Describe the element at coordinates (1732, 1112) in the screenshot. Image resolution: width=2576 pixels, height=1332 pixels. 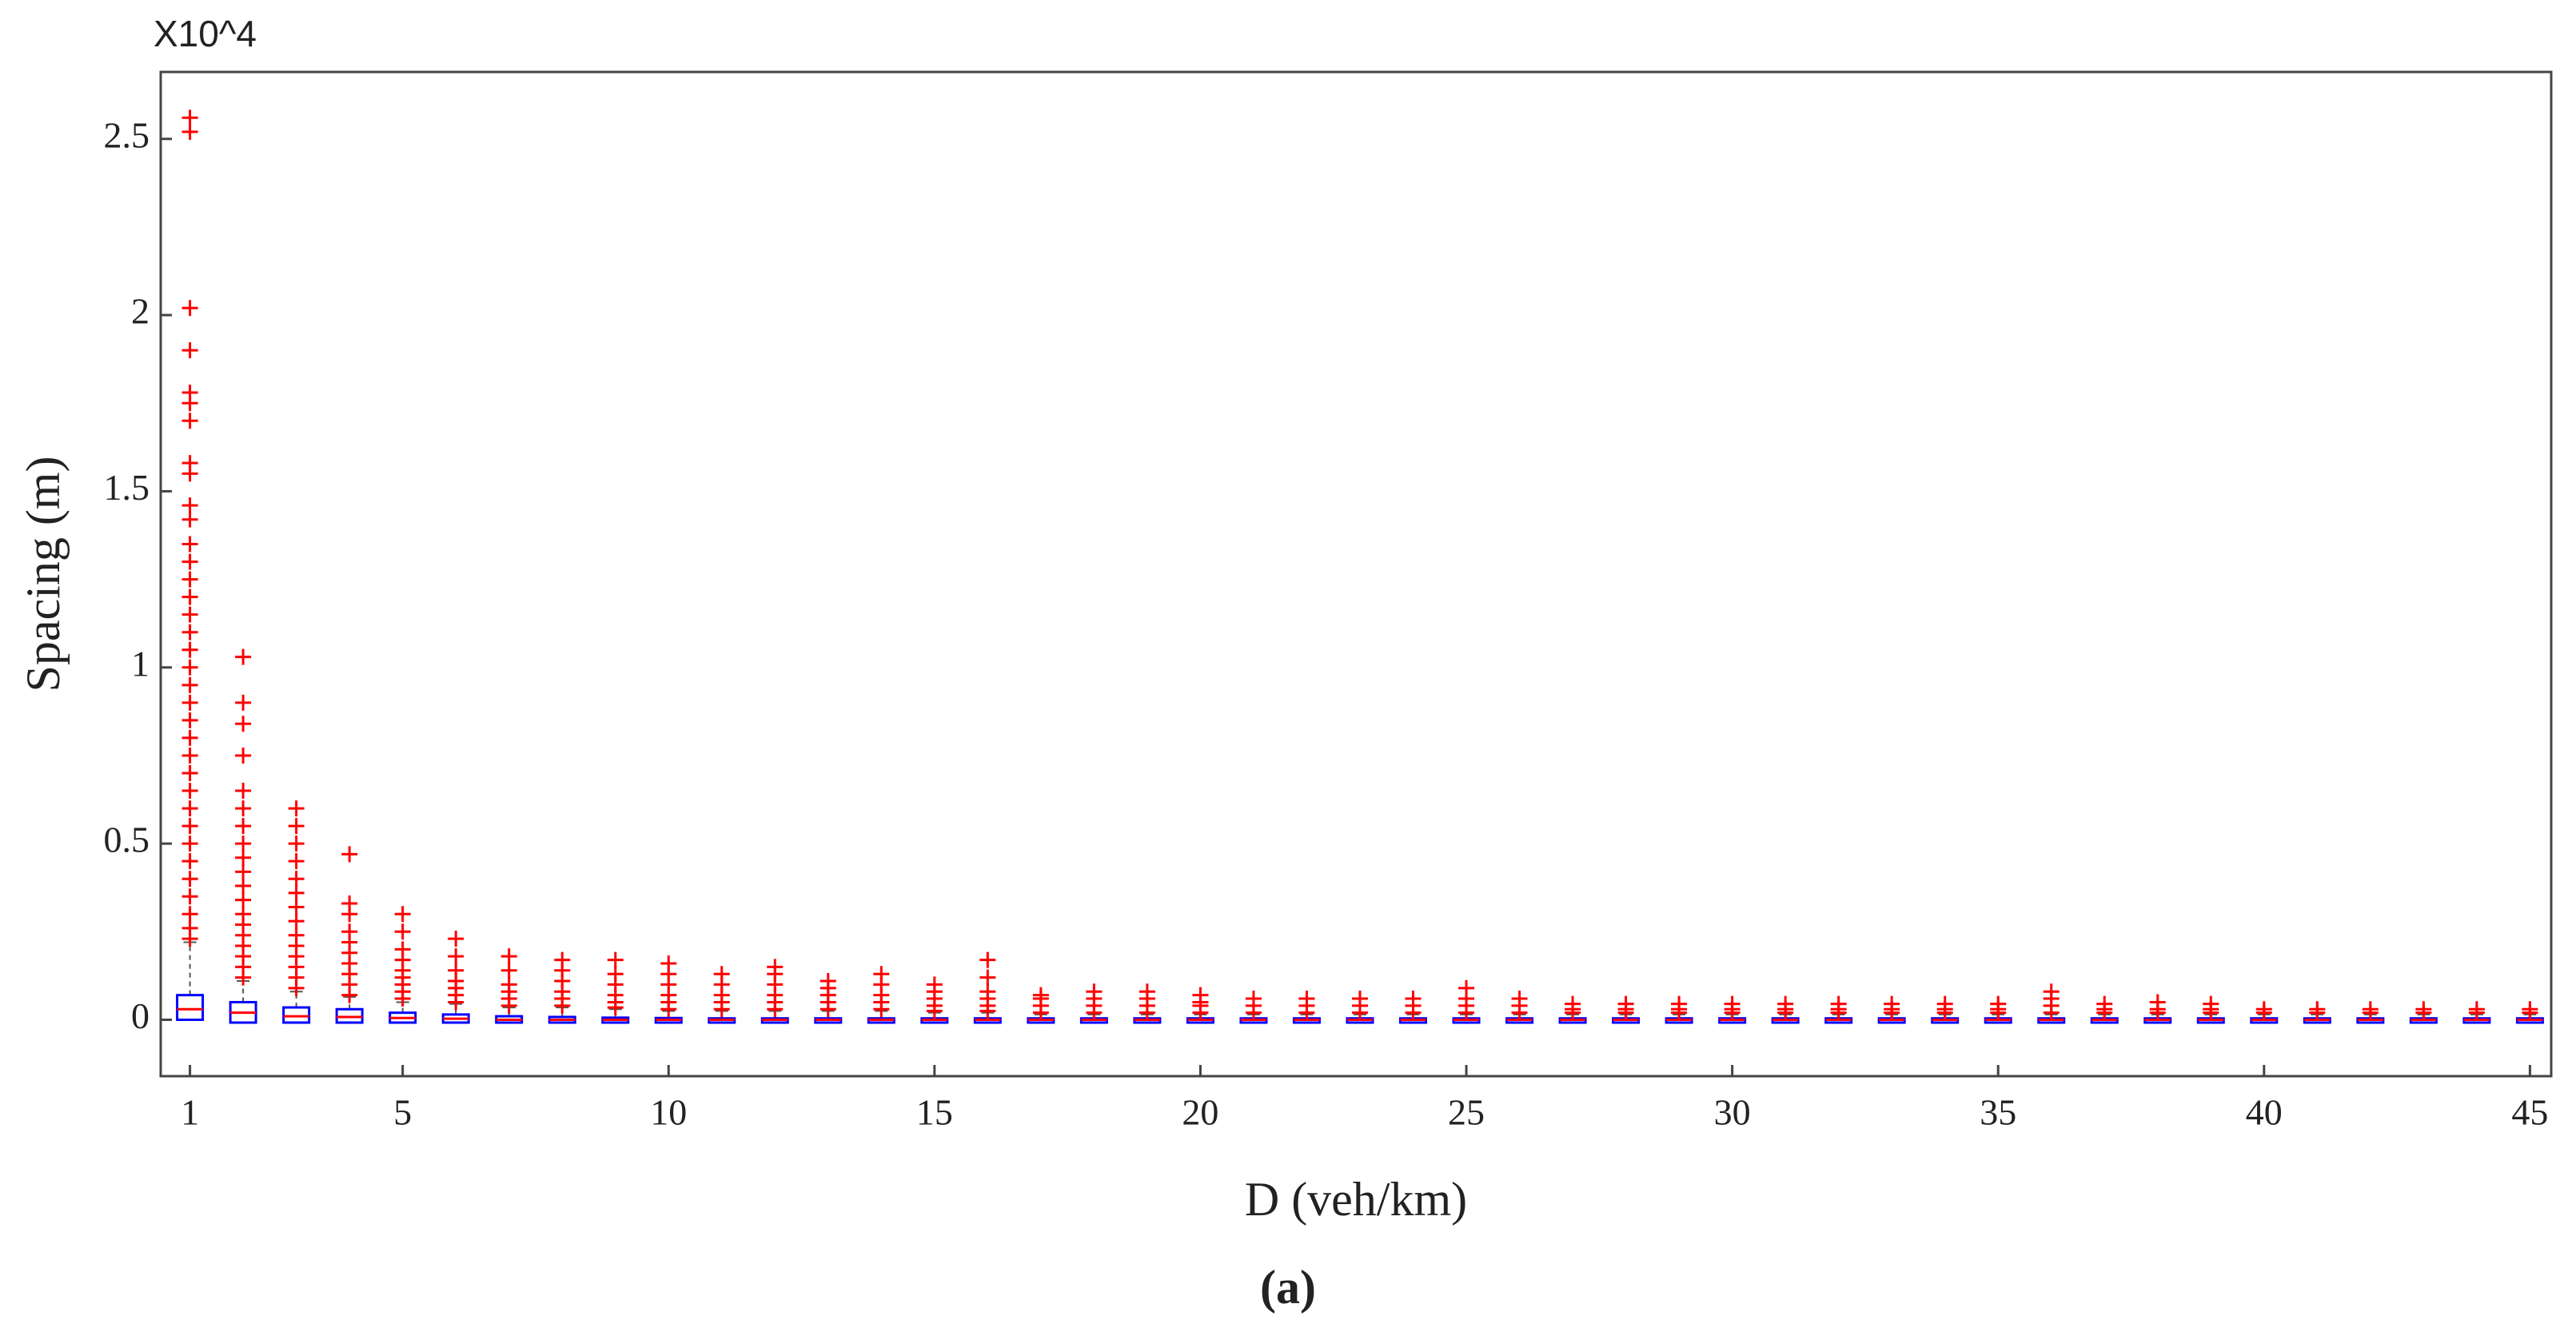
I see `x-tick-label: 30` at that location.